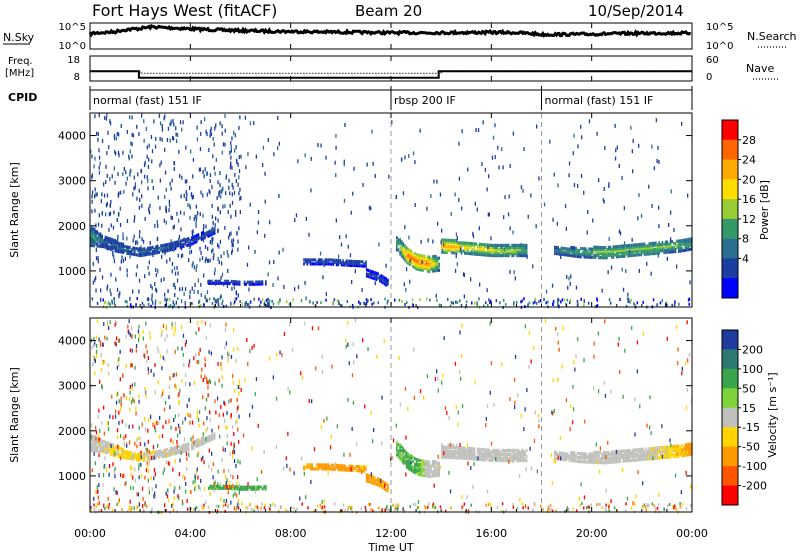 The image size is (800, 554). I want to click on power-y-tick-label: 2000, so click(72, 226).